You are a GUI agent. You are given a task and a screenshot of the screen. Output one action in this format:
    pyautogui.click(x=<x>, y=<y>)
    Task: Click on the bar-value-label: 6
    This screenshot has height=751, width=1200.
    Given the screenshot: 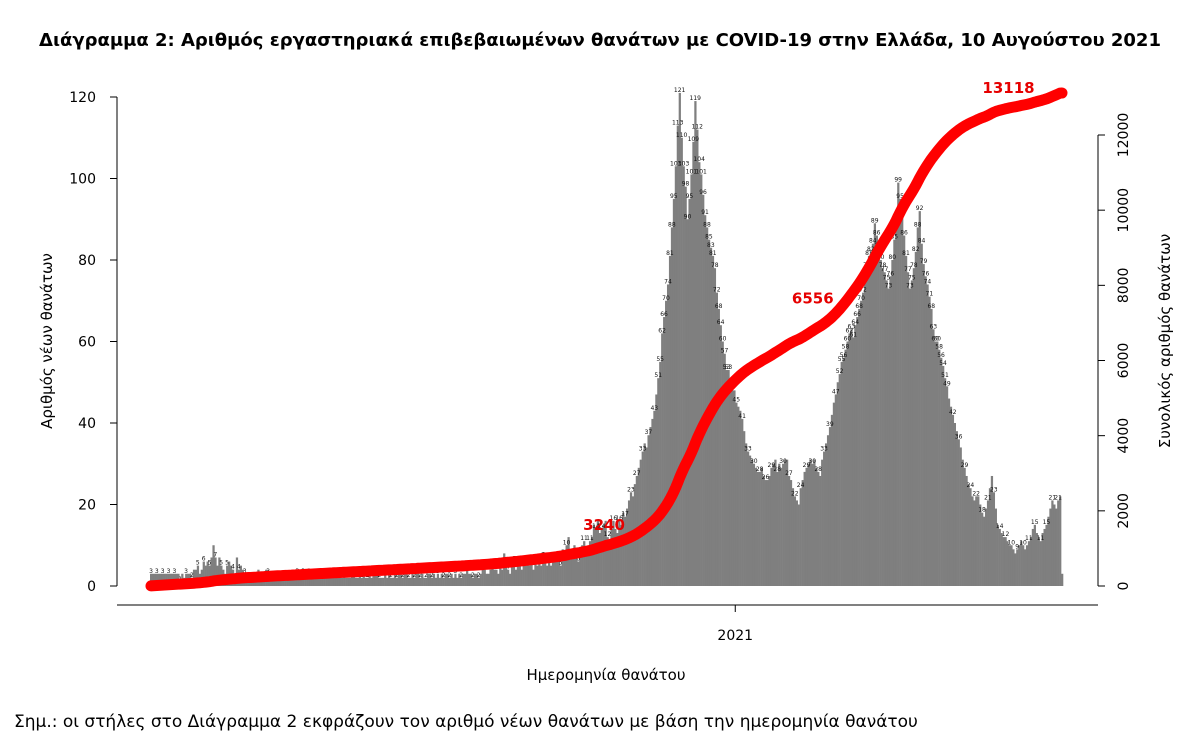 What is the action you would take?
    pyautogui.click(x=578, y=559)
    